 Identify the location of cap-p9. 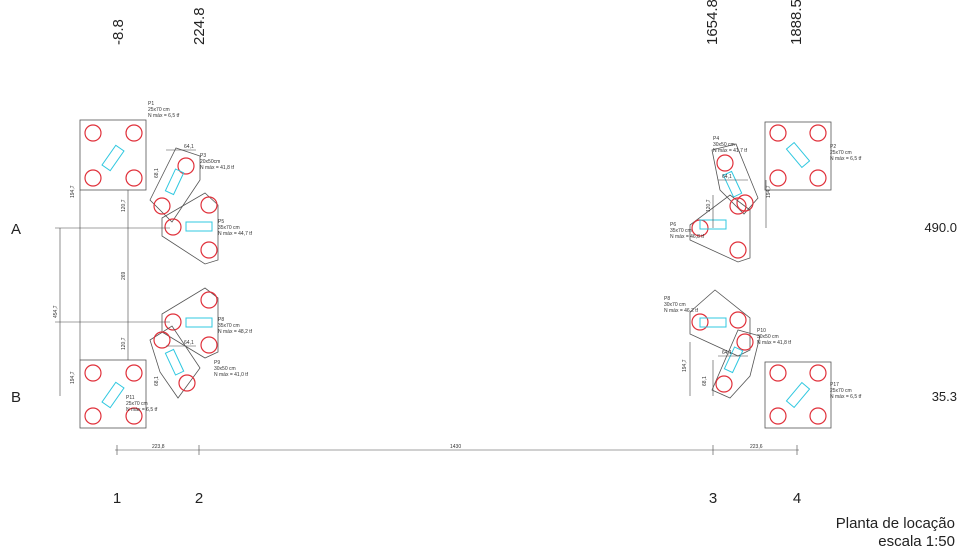
(175, 362).